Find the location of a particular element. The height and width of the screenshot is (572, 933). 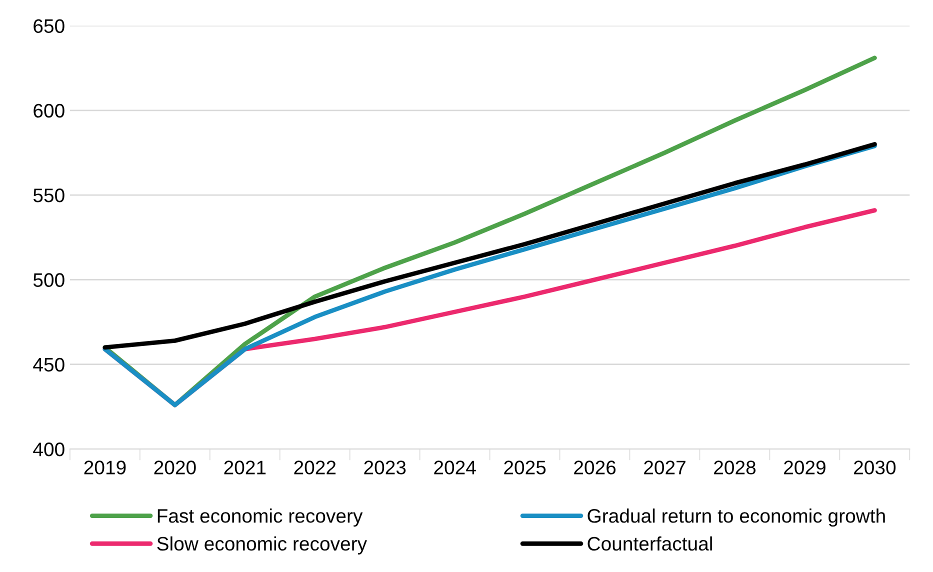

y-tick-label: 500 is located at coordinates (48, 280).